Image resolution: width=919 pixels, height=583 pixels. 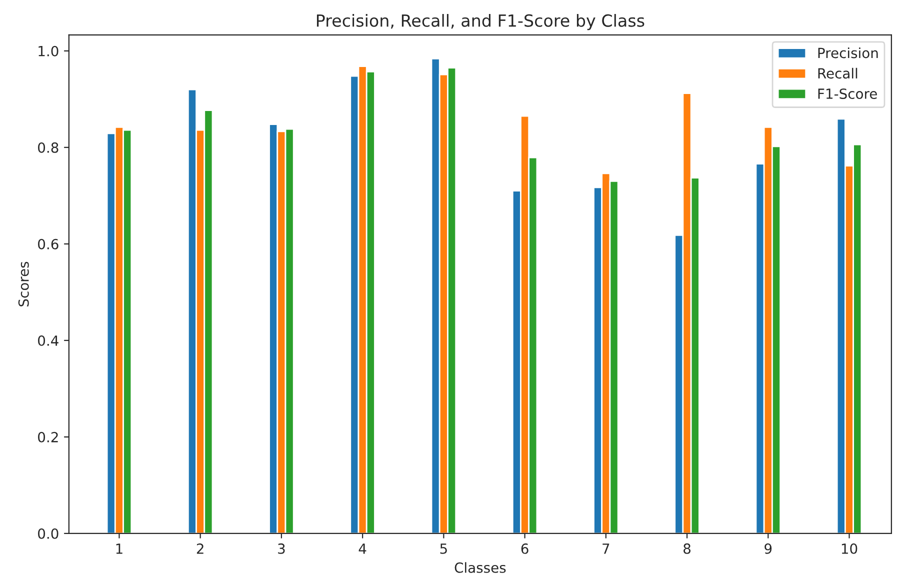 What do you see at coordinates (48, 147) in the screenshot?
I see `y-tick-label: 0.8` at bounding box center [48, 147].